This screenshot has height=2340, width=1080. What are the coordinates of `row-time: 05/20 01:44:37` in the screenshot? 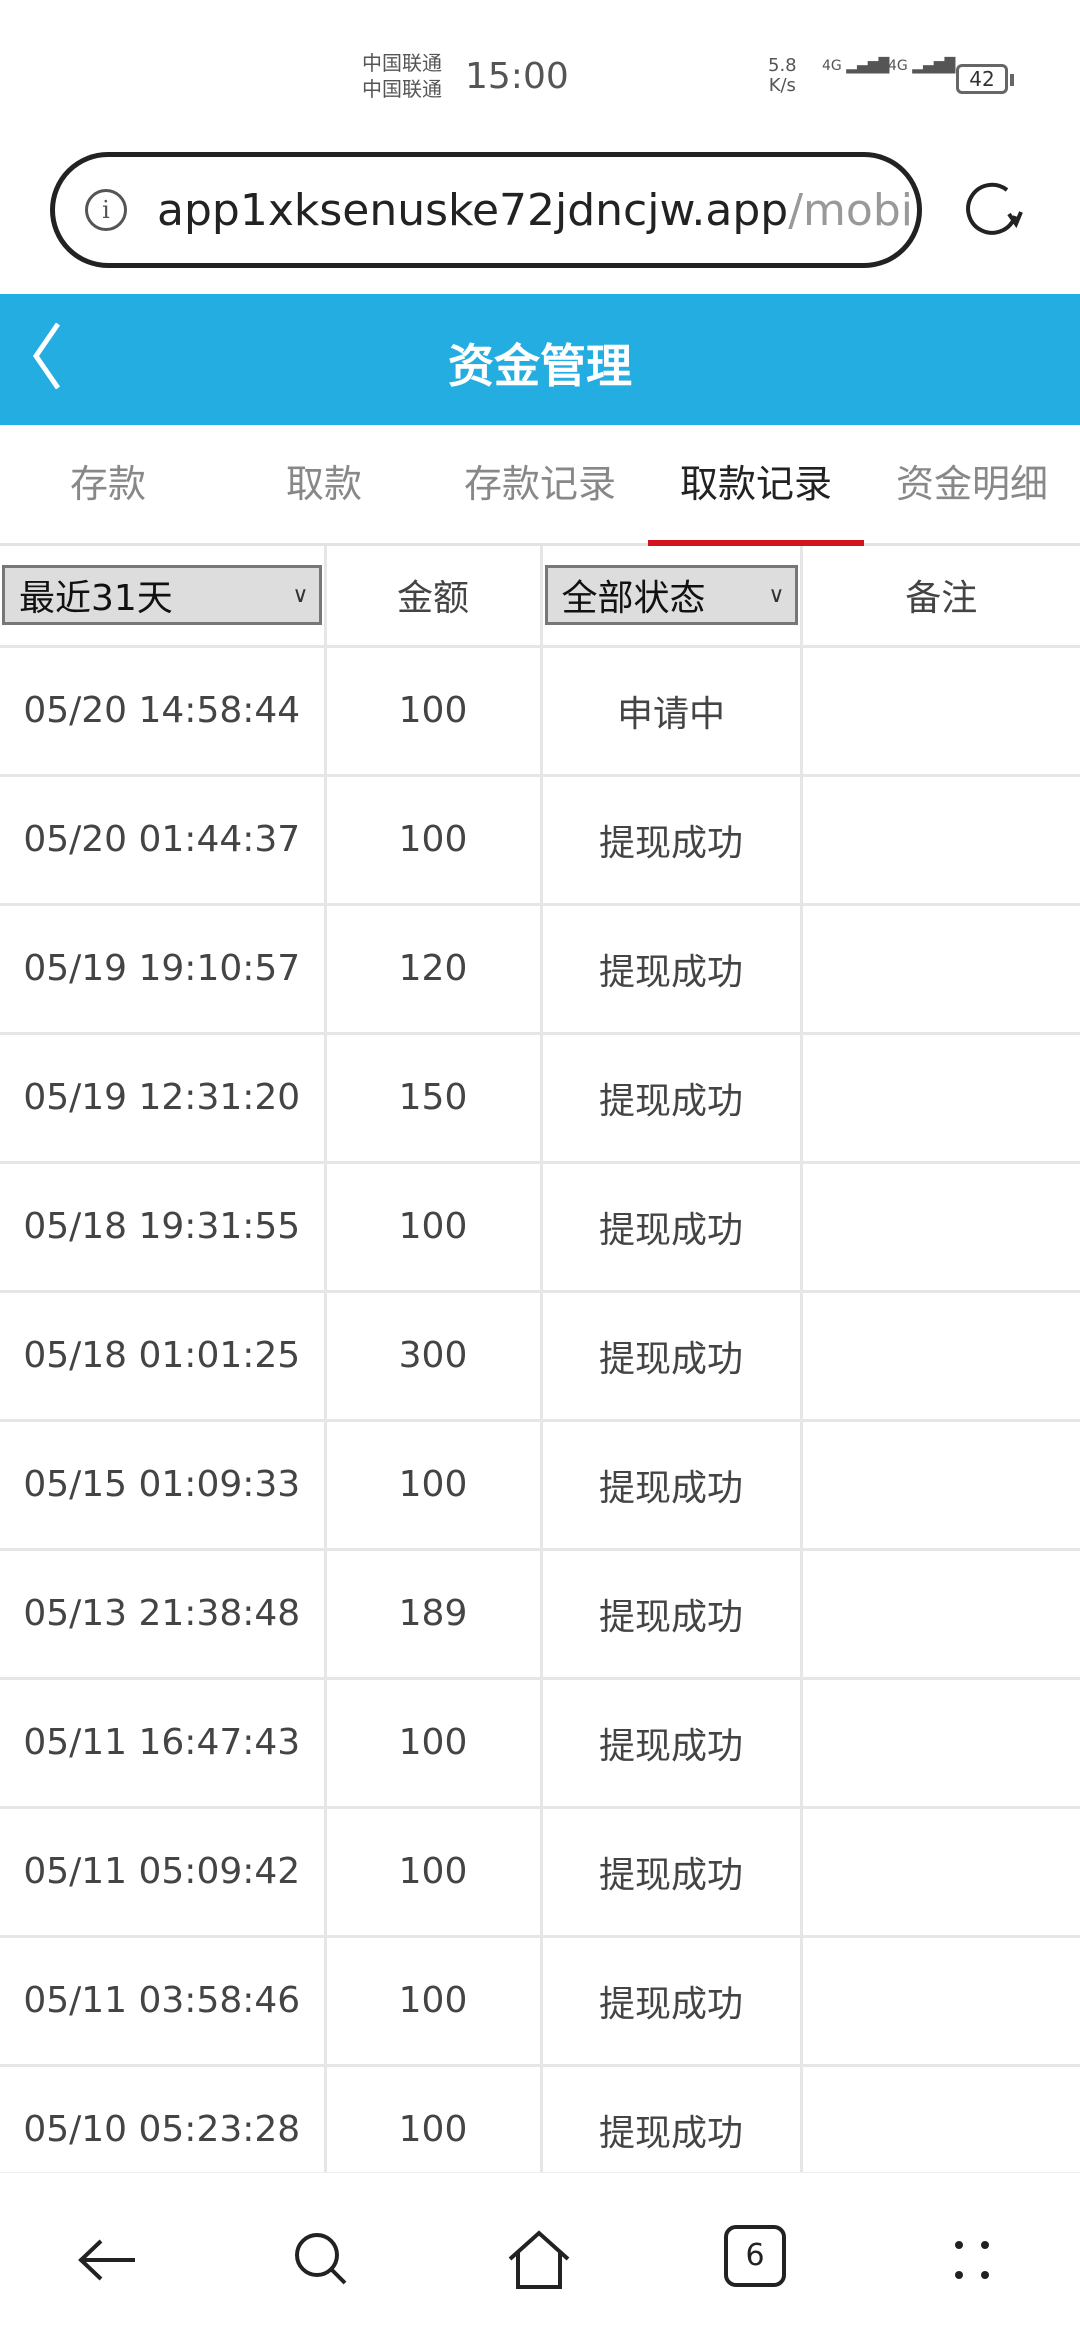 It's located at (163, 839).